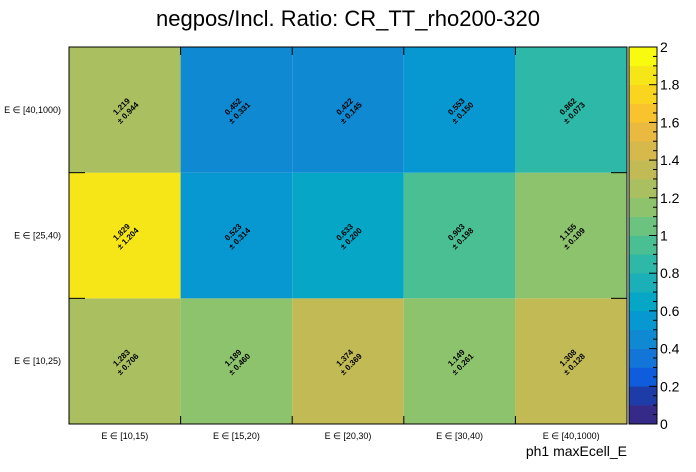  I want to click on color-scale-tick-label: 1.6, so click(670, 122).